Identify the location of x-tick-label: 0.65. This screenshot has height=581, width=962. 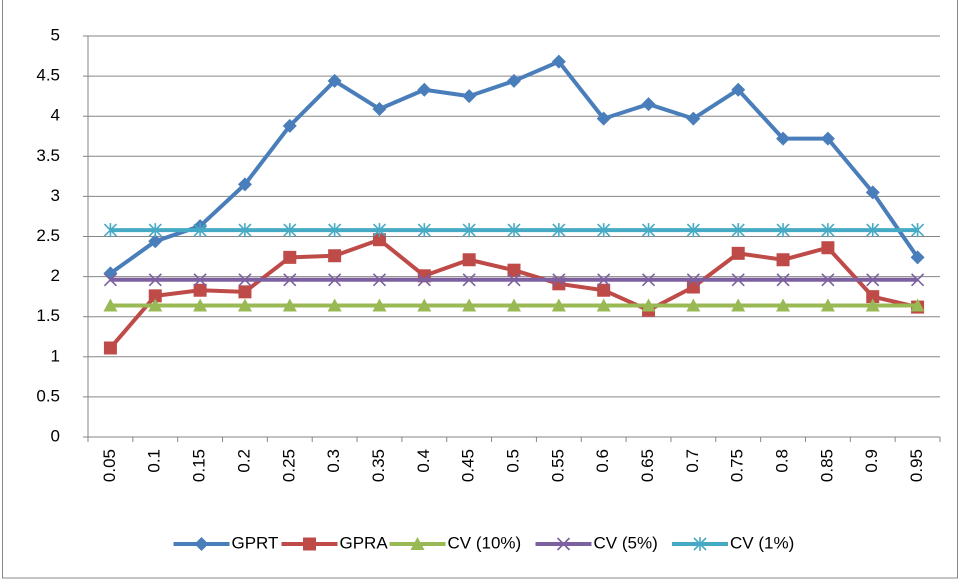
(647, 465).